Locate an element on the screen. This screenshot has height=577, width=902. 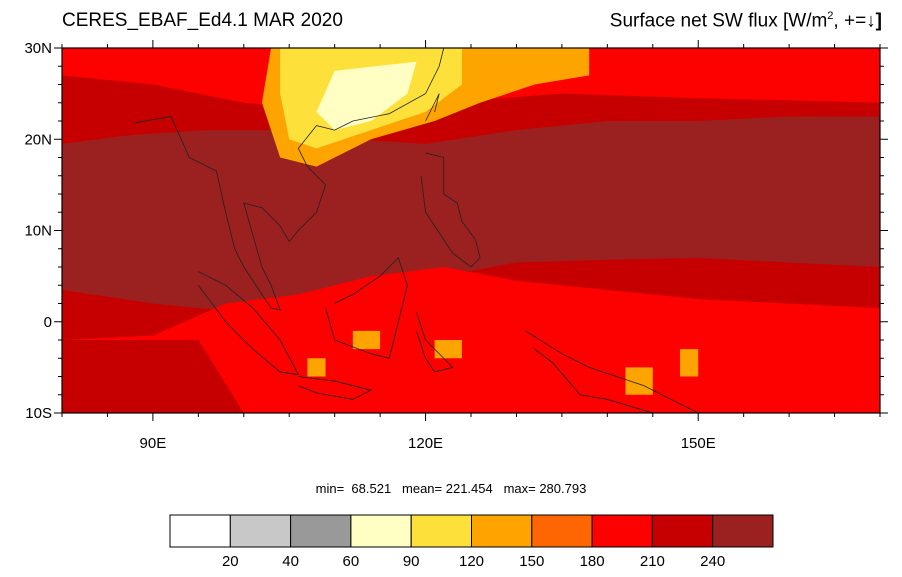
region-south-china-min is located at coordinates (366, 96).